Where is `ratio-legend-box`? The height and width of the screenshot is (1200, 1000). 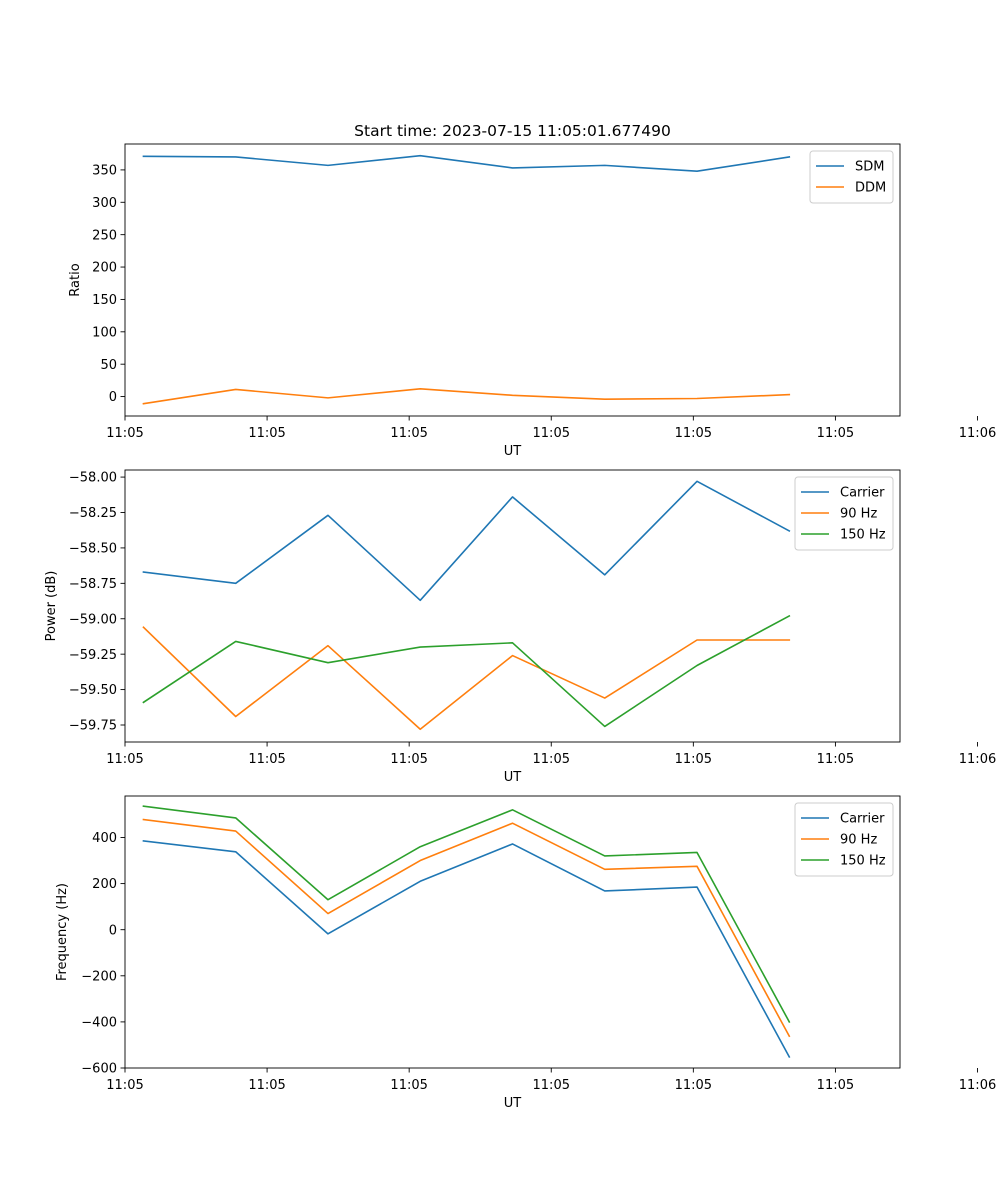 ratio-legend-box is located at coordinates (851, 177).